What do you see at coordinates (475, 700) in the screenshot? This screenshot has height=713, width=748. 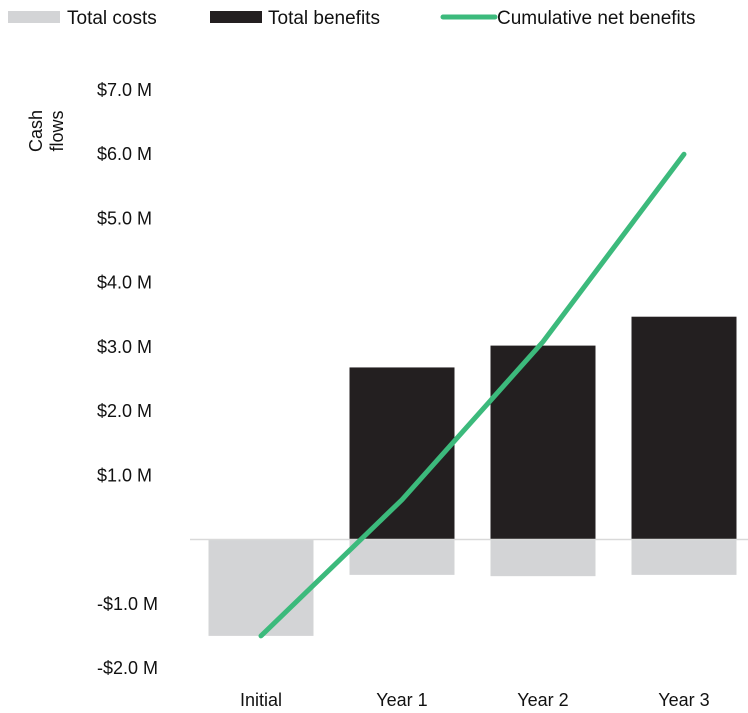 I see `x-axis-categories: Initial Year 1 Year 2 Year 3` at bounding box center [475, 700].